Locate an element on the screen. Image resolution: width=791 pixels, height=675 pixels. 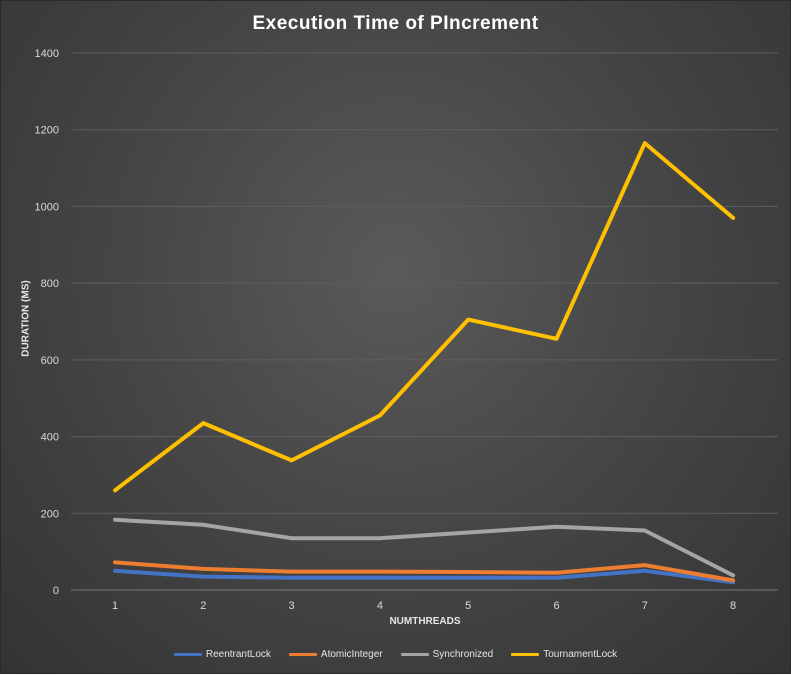
legend-item-tournamentlock: TournamentLock is located at coordinates (564, 654).